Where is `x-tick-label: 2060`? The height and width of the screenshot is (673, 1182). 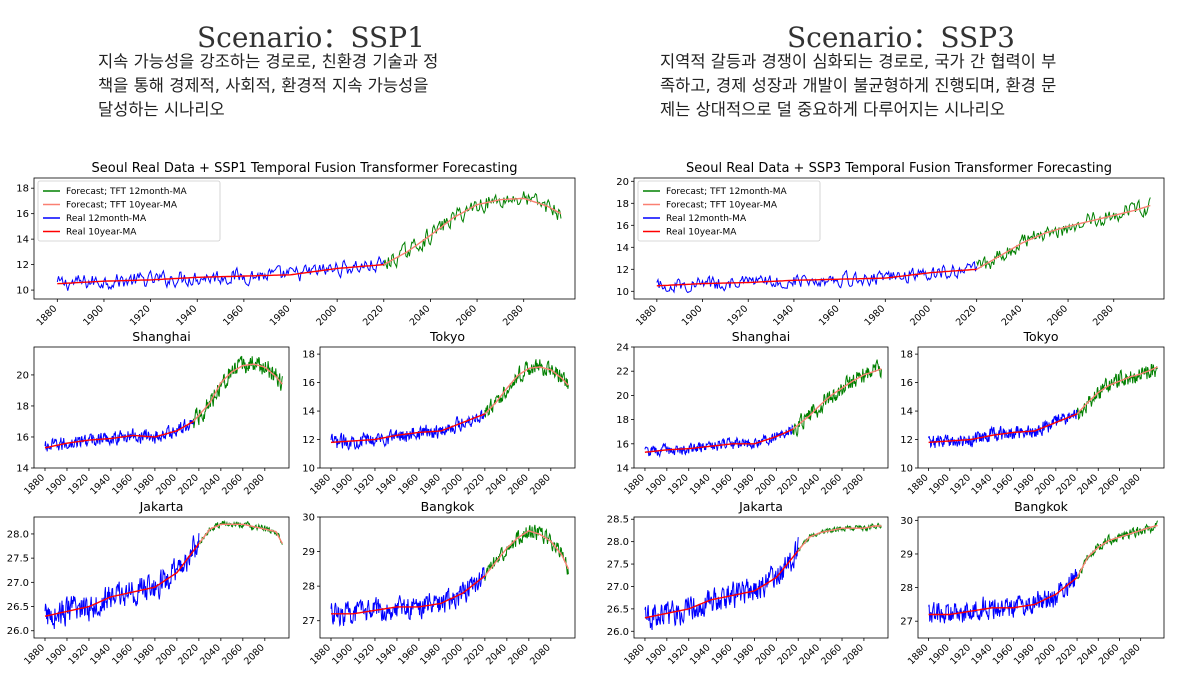 x-tick-label: 2060 is located at coordinates (1109, 654).